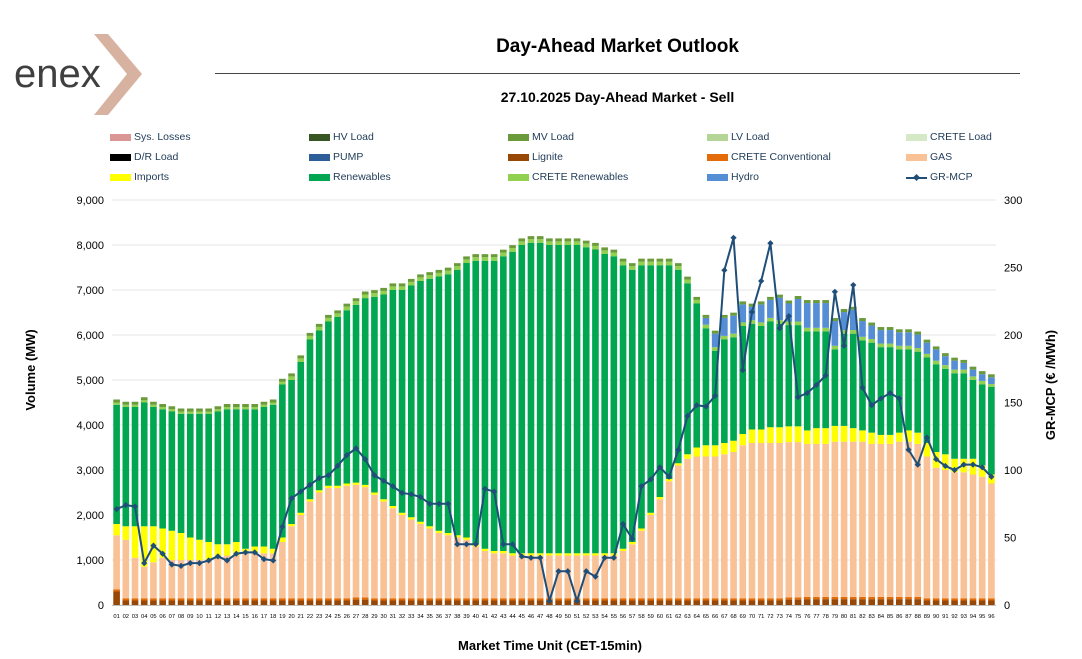  Describe the element at coordinates (144, 617) in the screenshot. I see `x-tick-label: 04` at that location.